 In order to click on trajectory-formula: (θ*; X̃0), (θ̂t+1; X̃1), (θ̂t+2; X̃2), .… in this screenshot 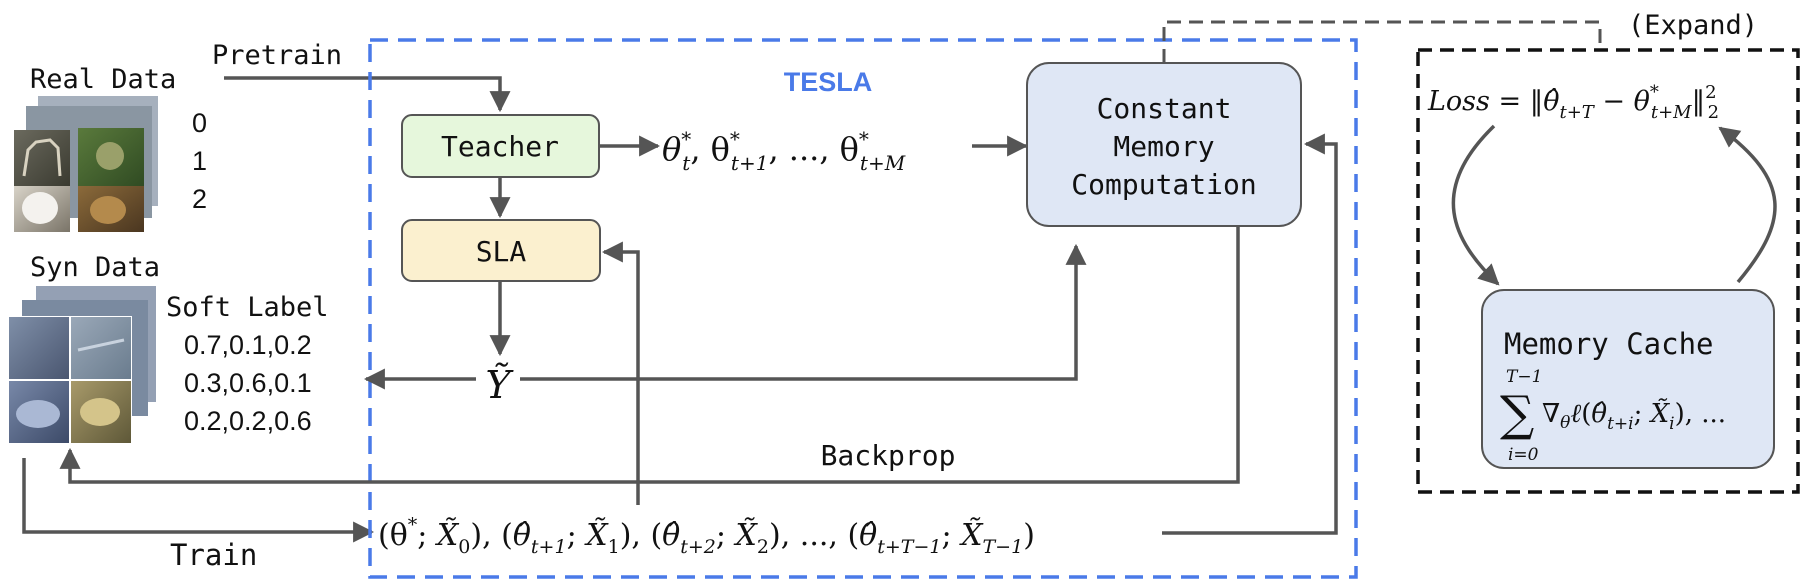, I will do `click(706, 536)`.